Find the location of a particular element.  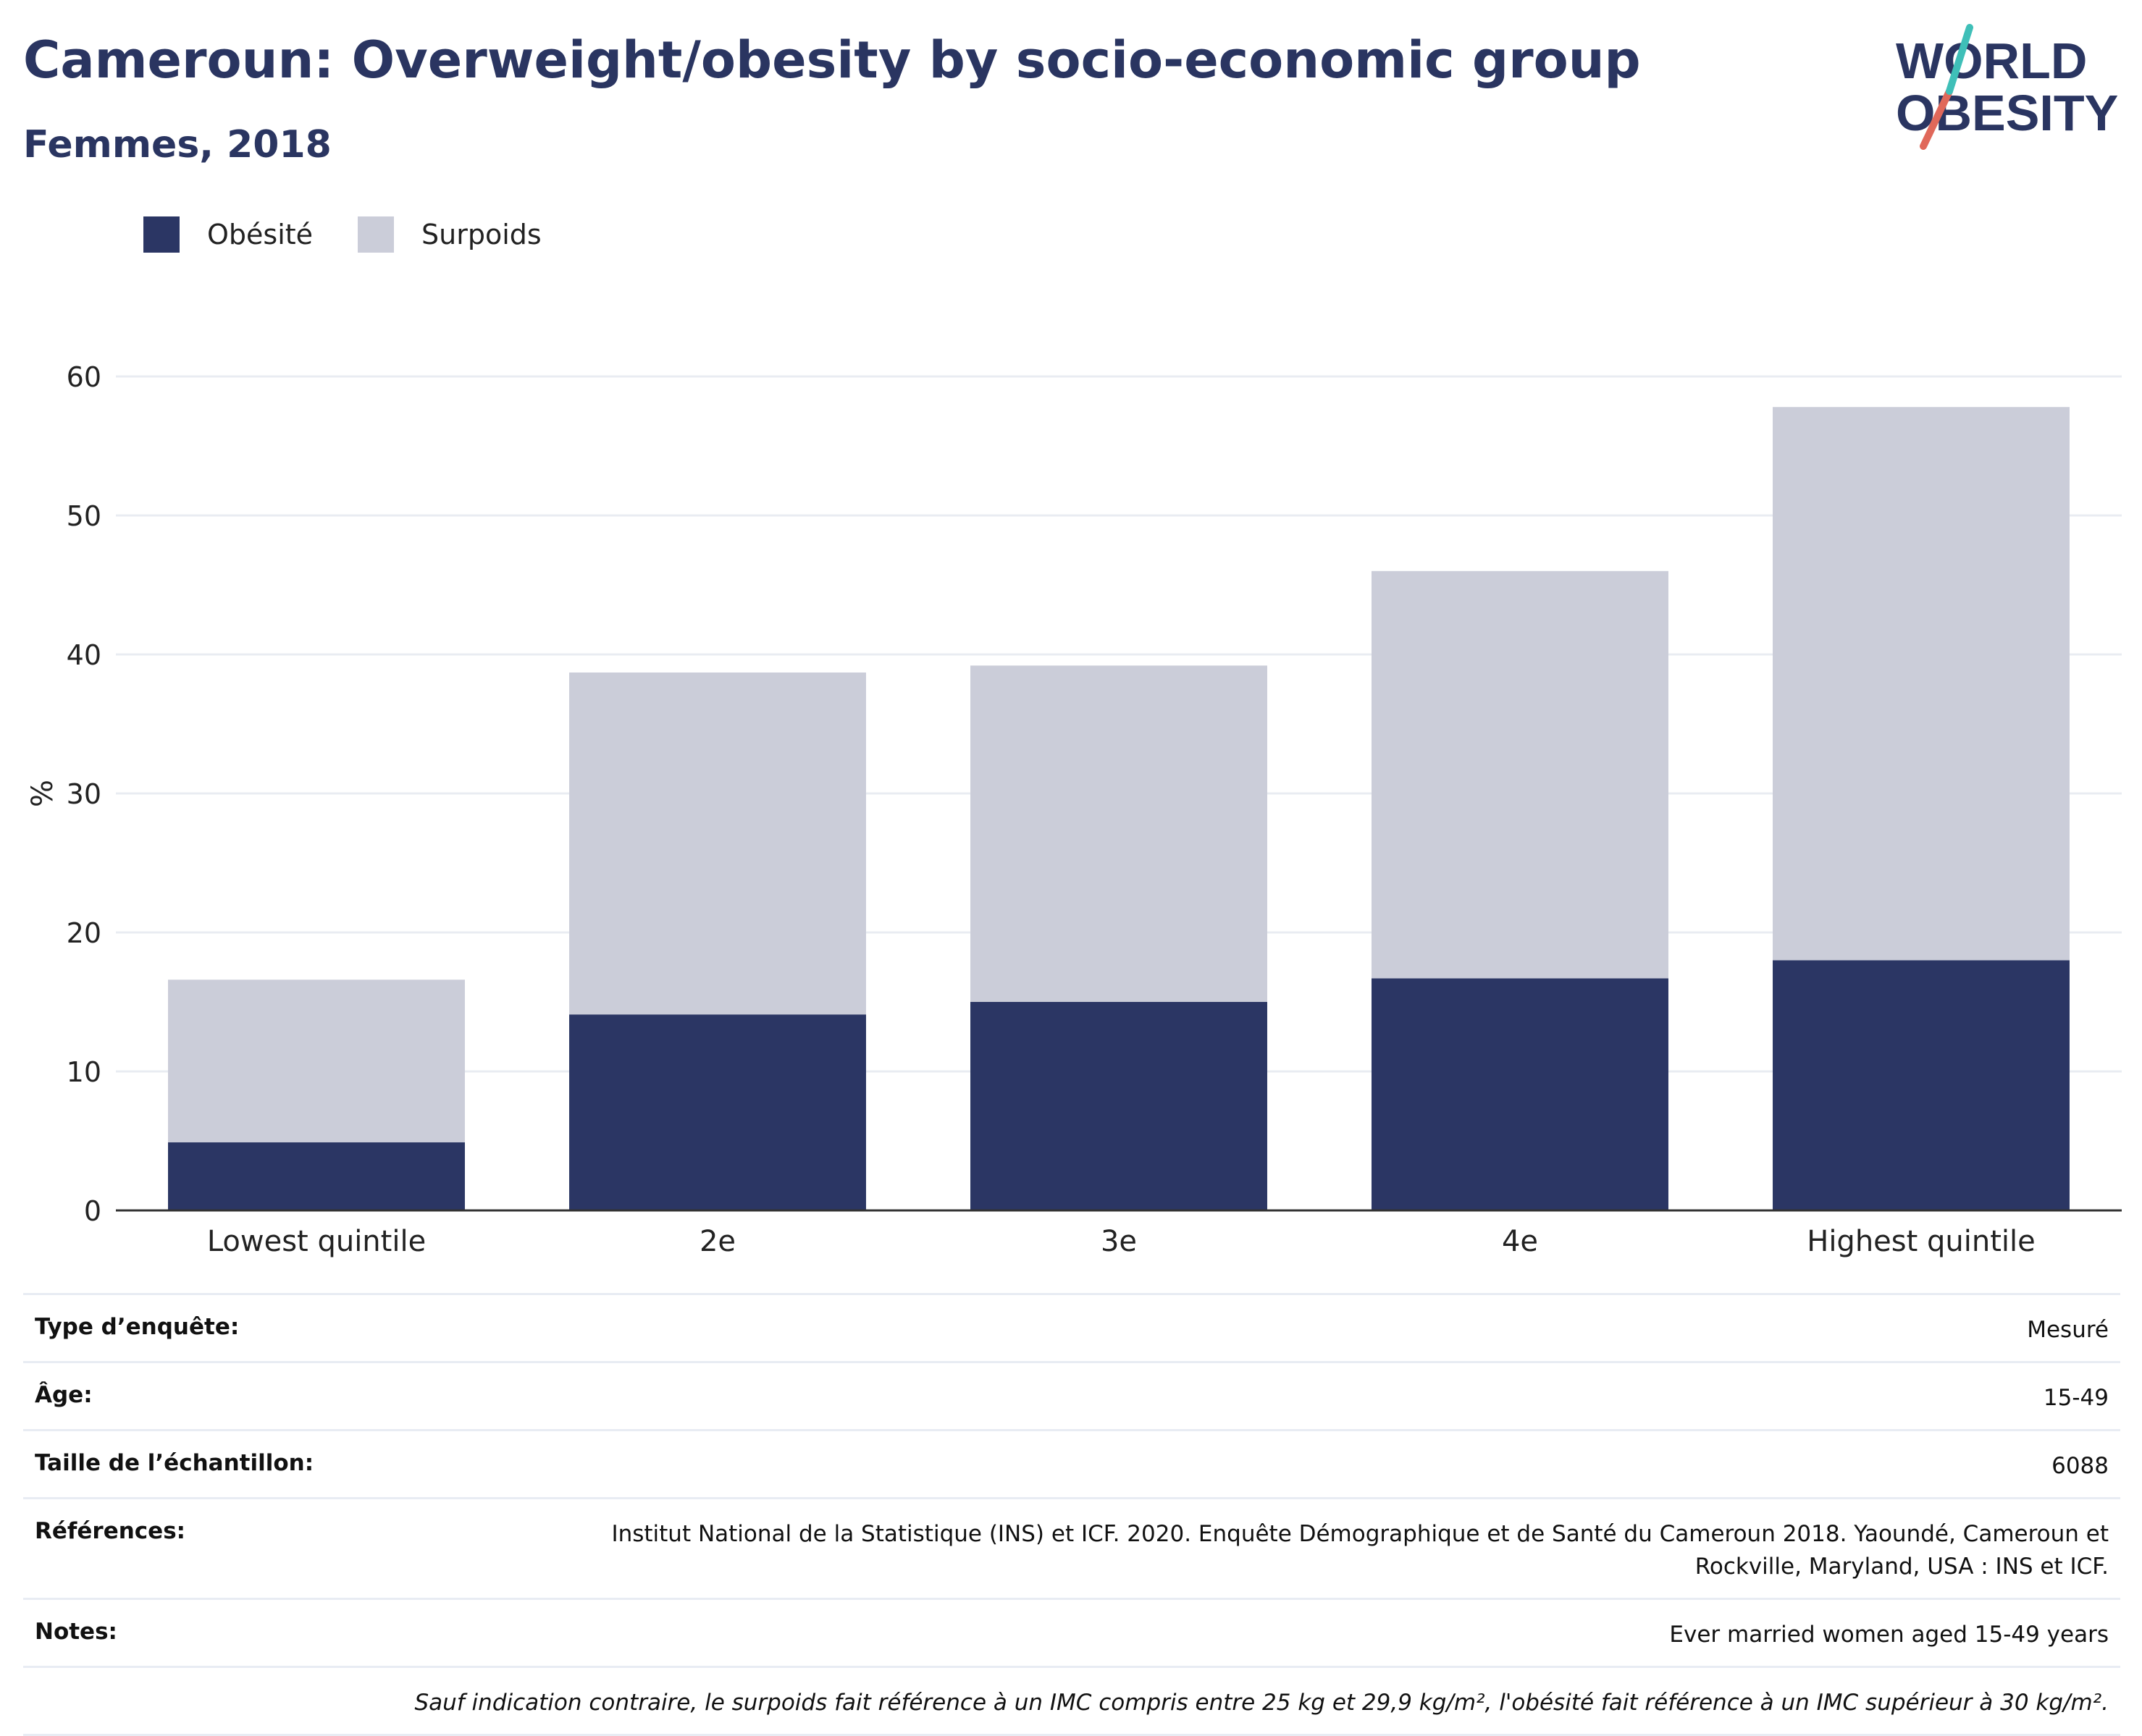

y-axis-label: % is located at coordinates (42, 794).